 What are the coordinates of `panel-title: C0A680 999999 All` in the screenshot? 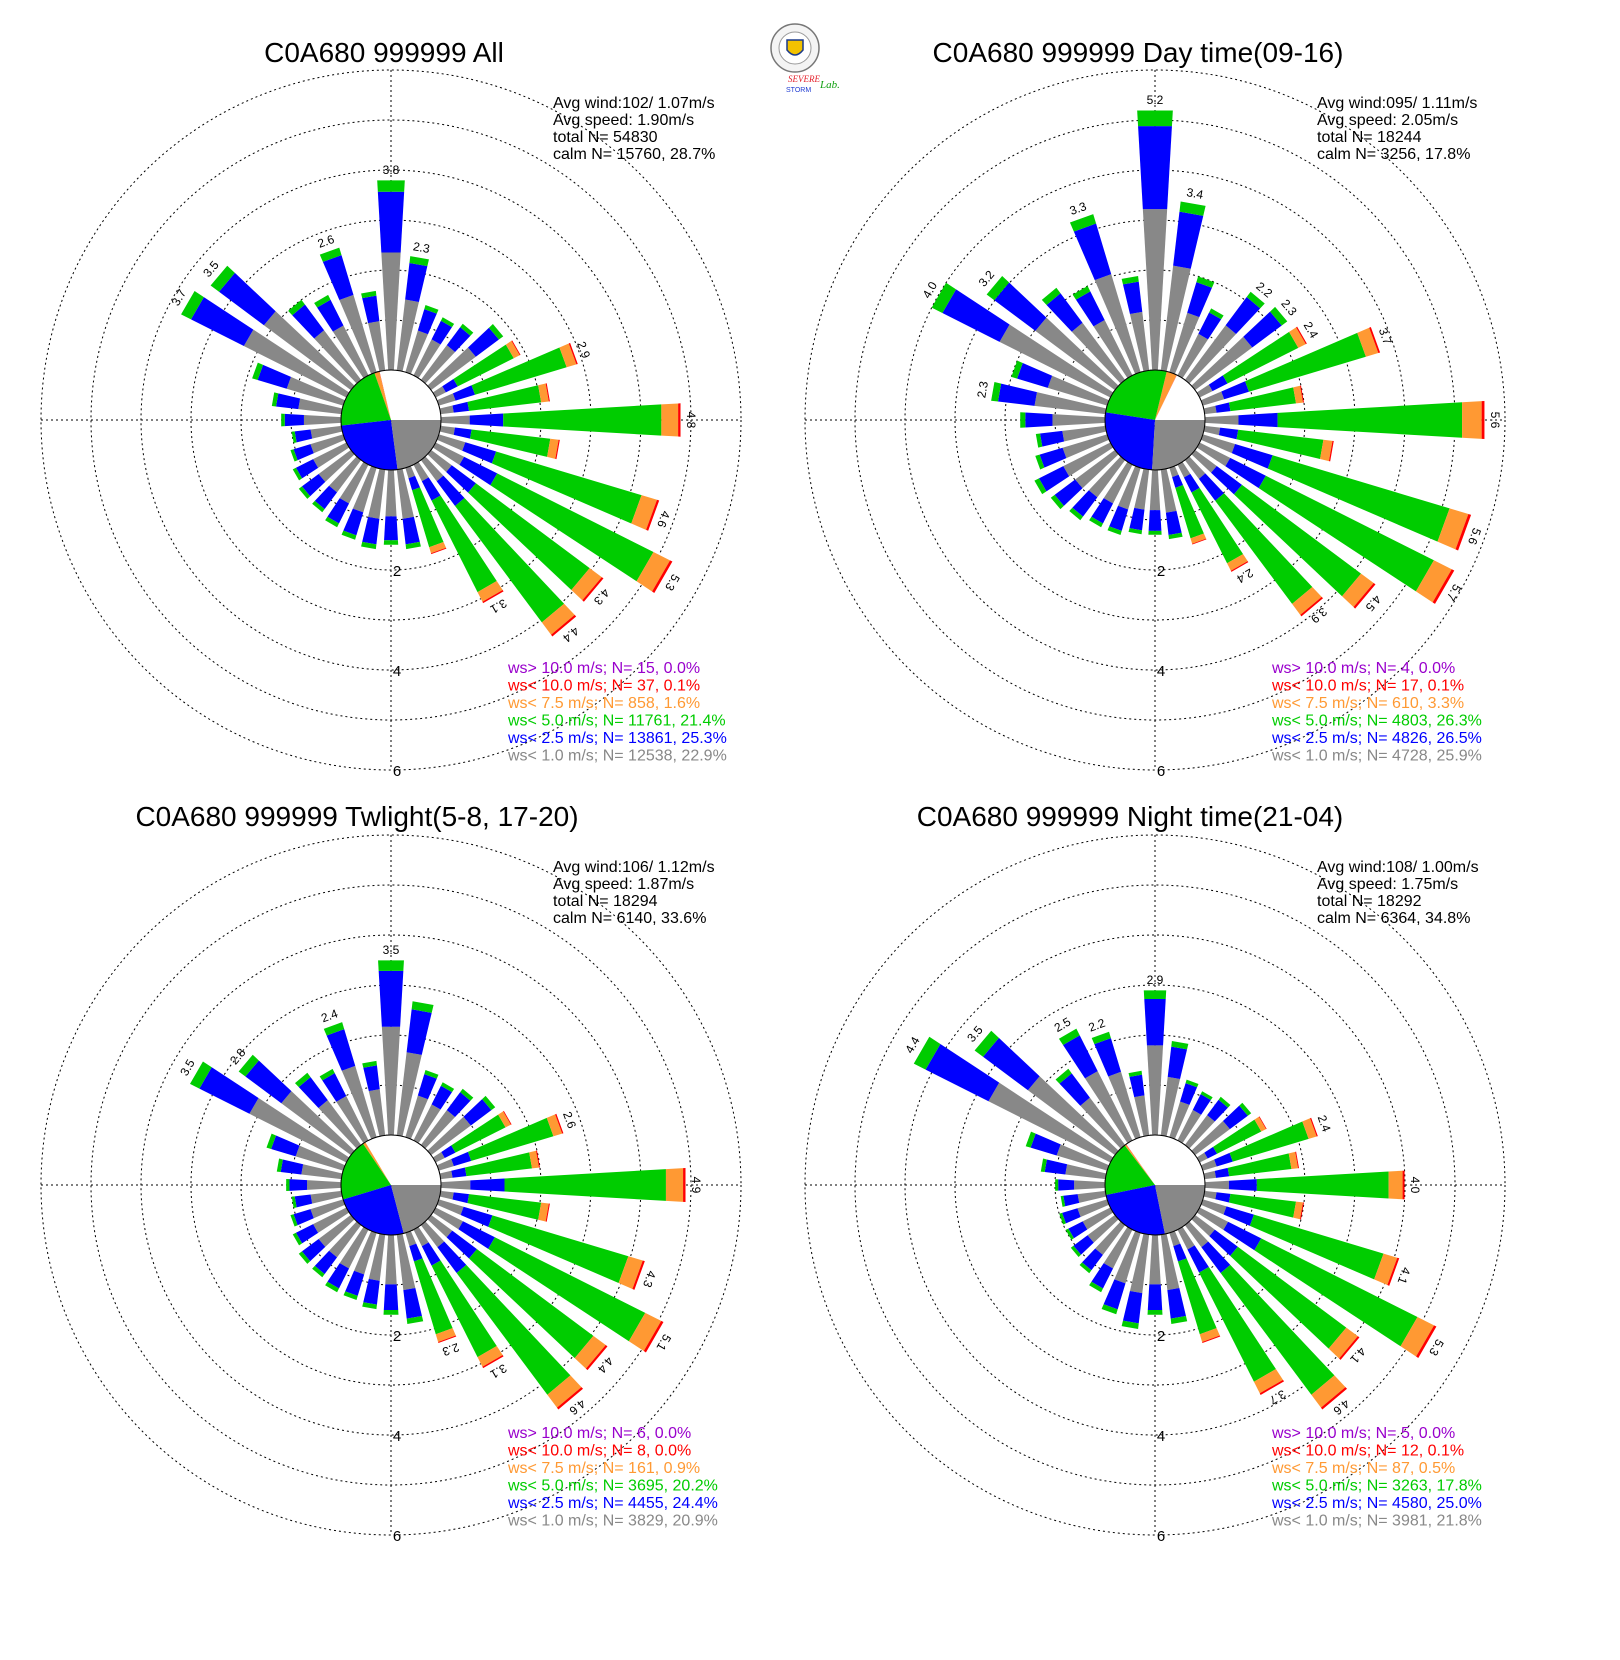 It's located at (384, 52).